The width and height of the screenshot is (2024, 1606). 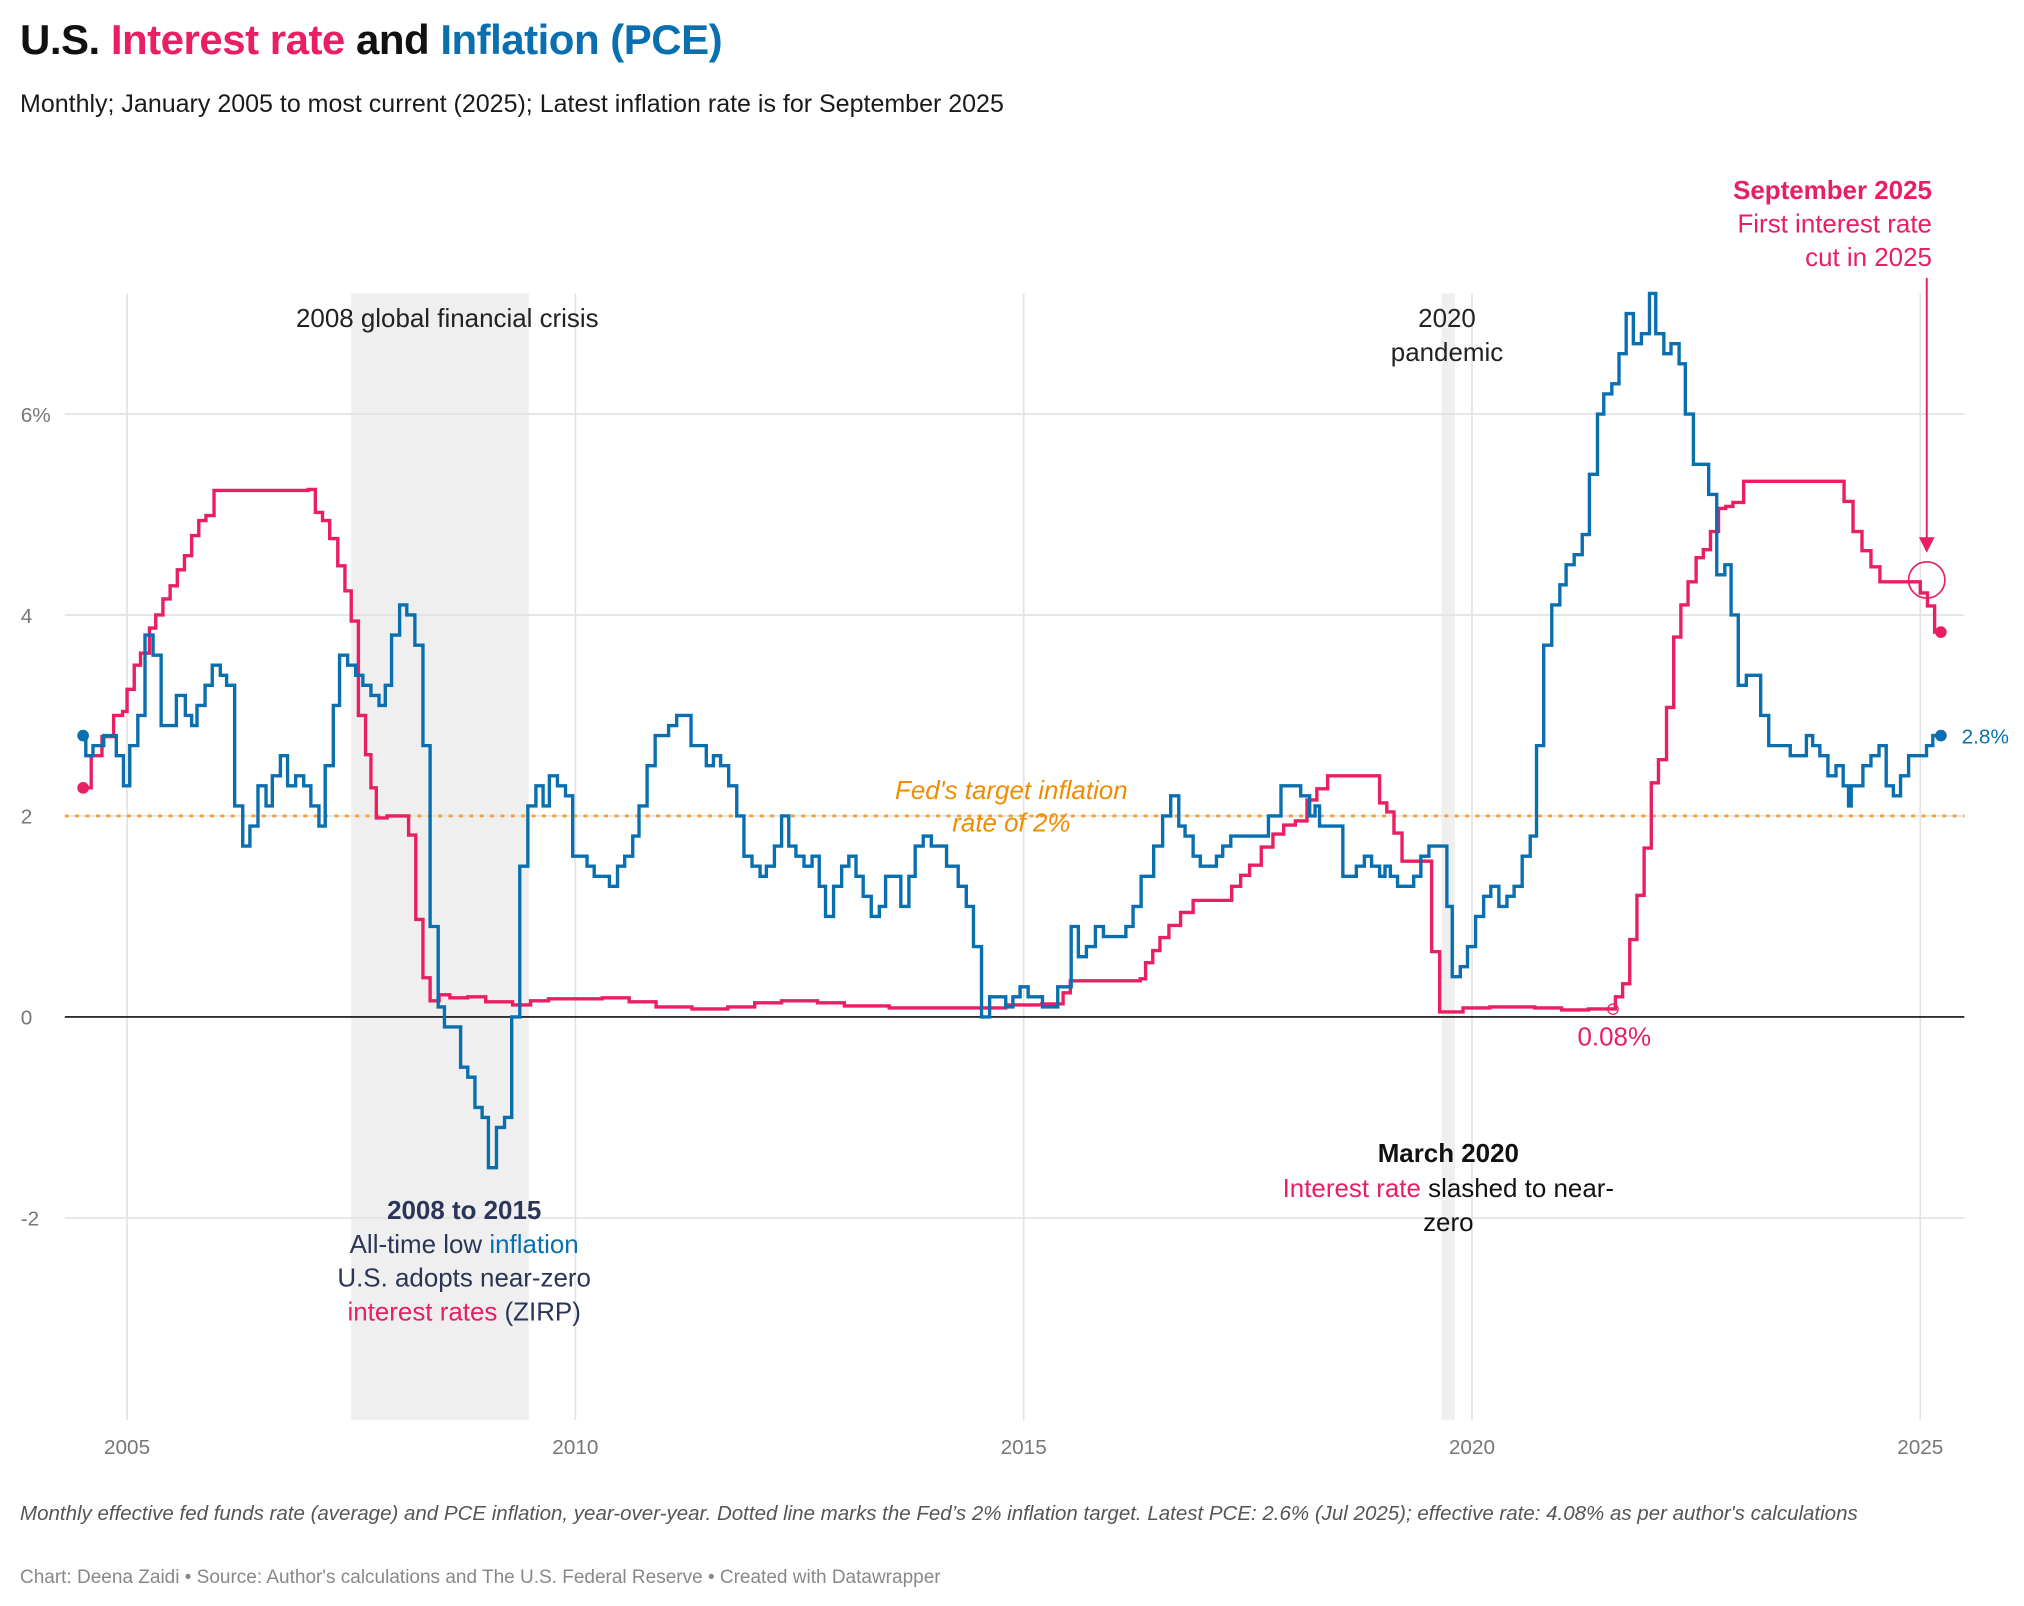 I want to click on chart-title: U.S. Interest rate and Inflation (PCE), so click(x=371, y=40).